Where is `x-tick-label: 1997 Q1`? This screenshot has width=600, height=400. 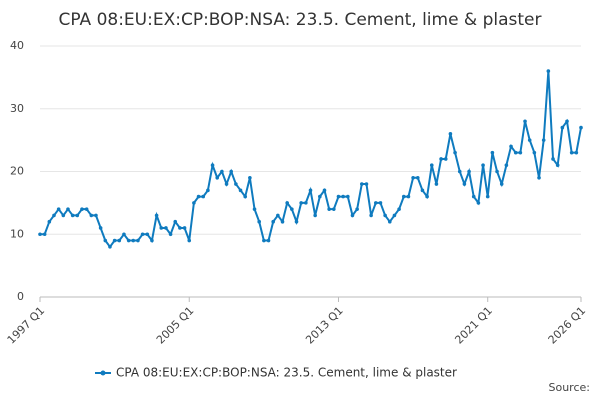 x-tick-label: 1997 Q1 is located at coordinates (26, 325).